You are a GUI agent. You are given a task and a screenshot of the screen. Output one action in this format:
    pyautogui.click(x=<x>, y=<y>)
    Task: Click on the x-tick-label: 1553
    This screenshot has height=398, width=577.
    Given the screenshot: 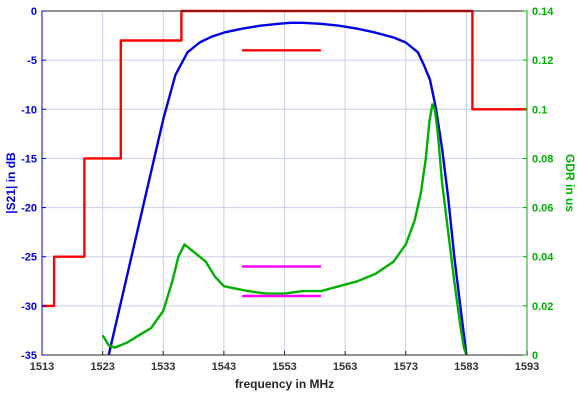 What is the action you would take?
    pyautogui.click(x=284, y=367)
    